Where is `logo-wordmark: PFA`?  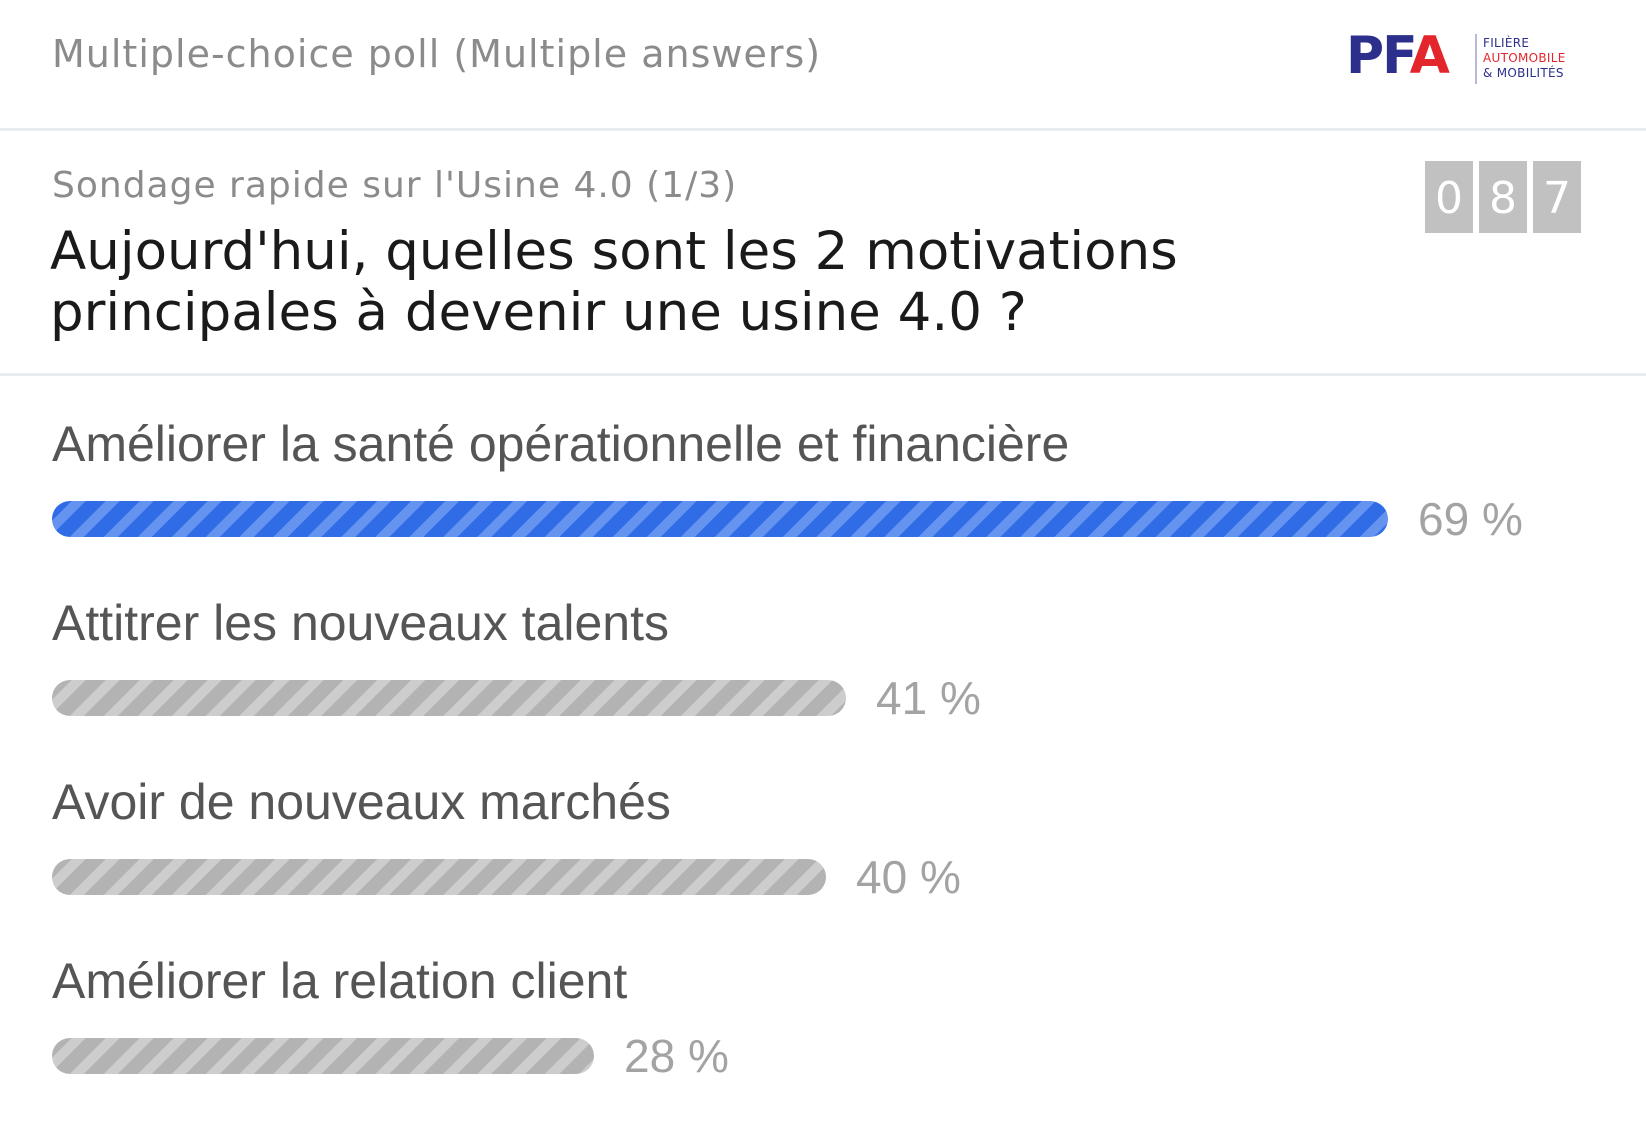
logo-wordmark: PFA is located at coordinates (1398, 56).